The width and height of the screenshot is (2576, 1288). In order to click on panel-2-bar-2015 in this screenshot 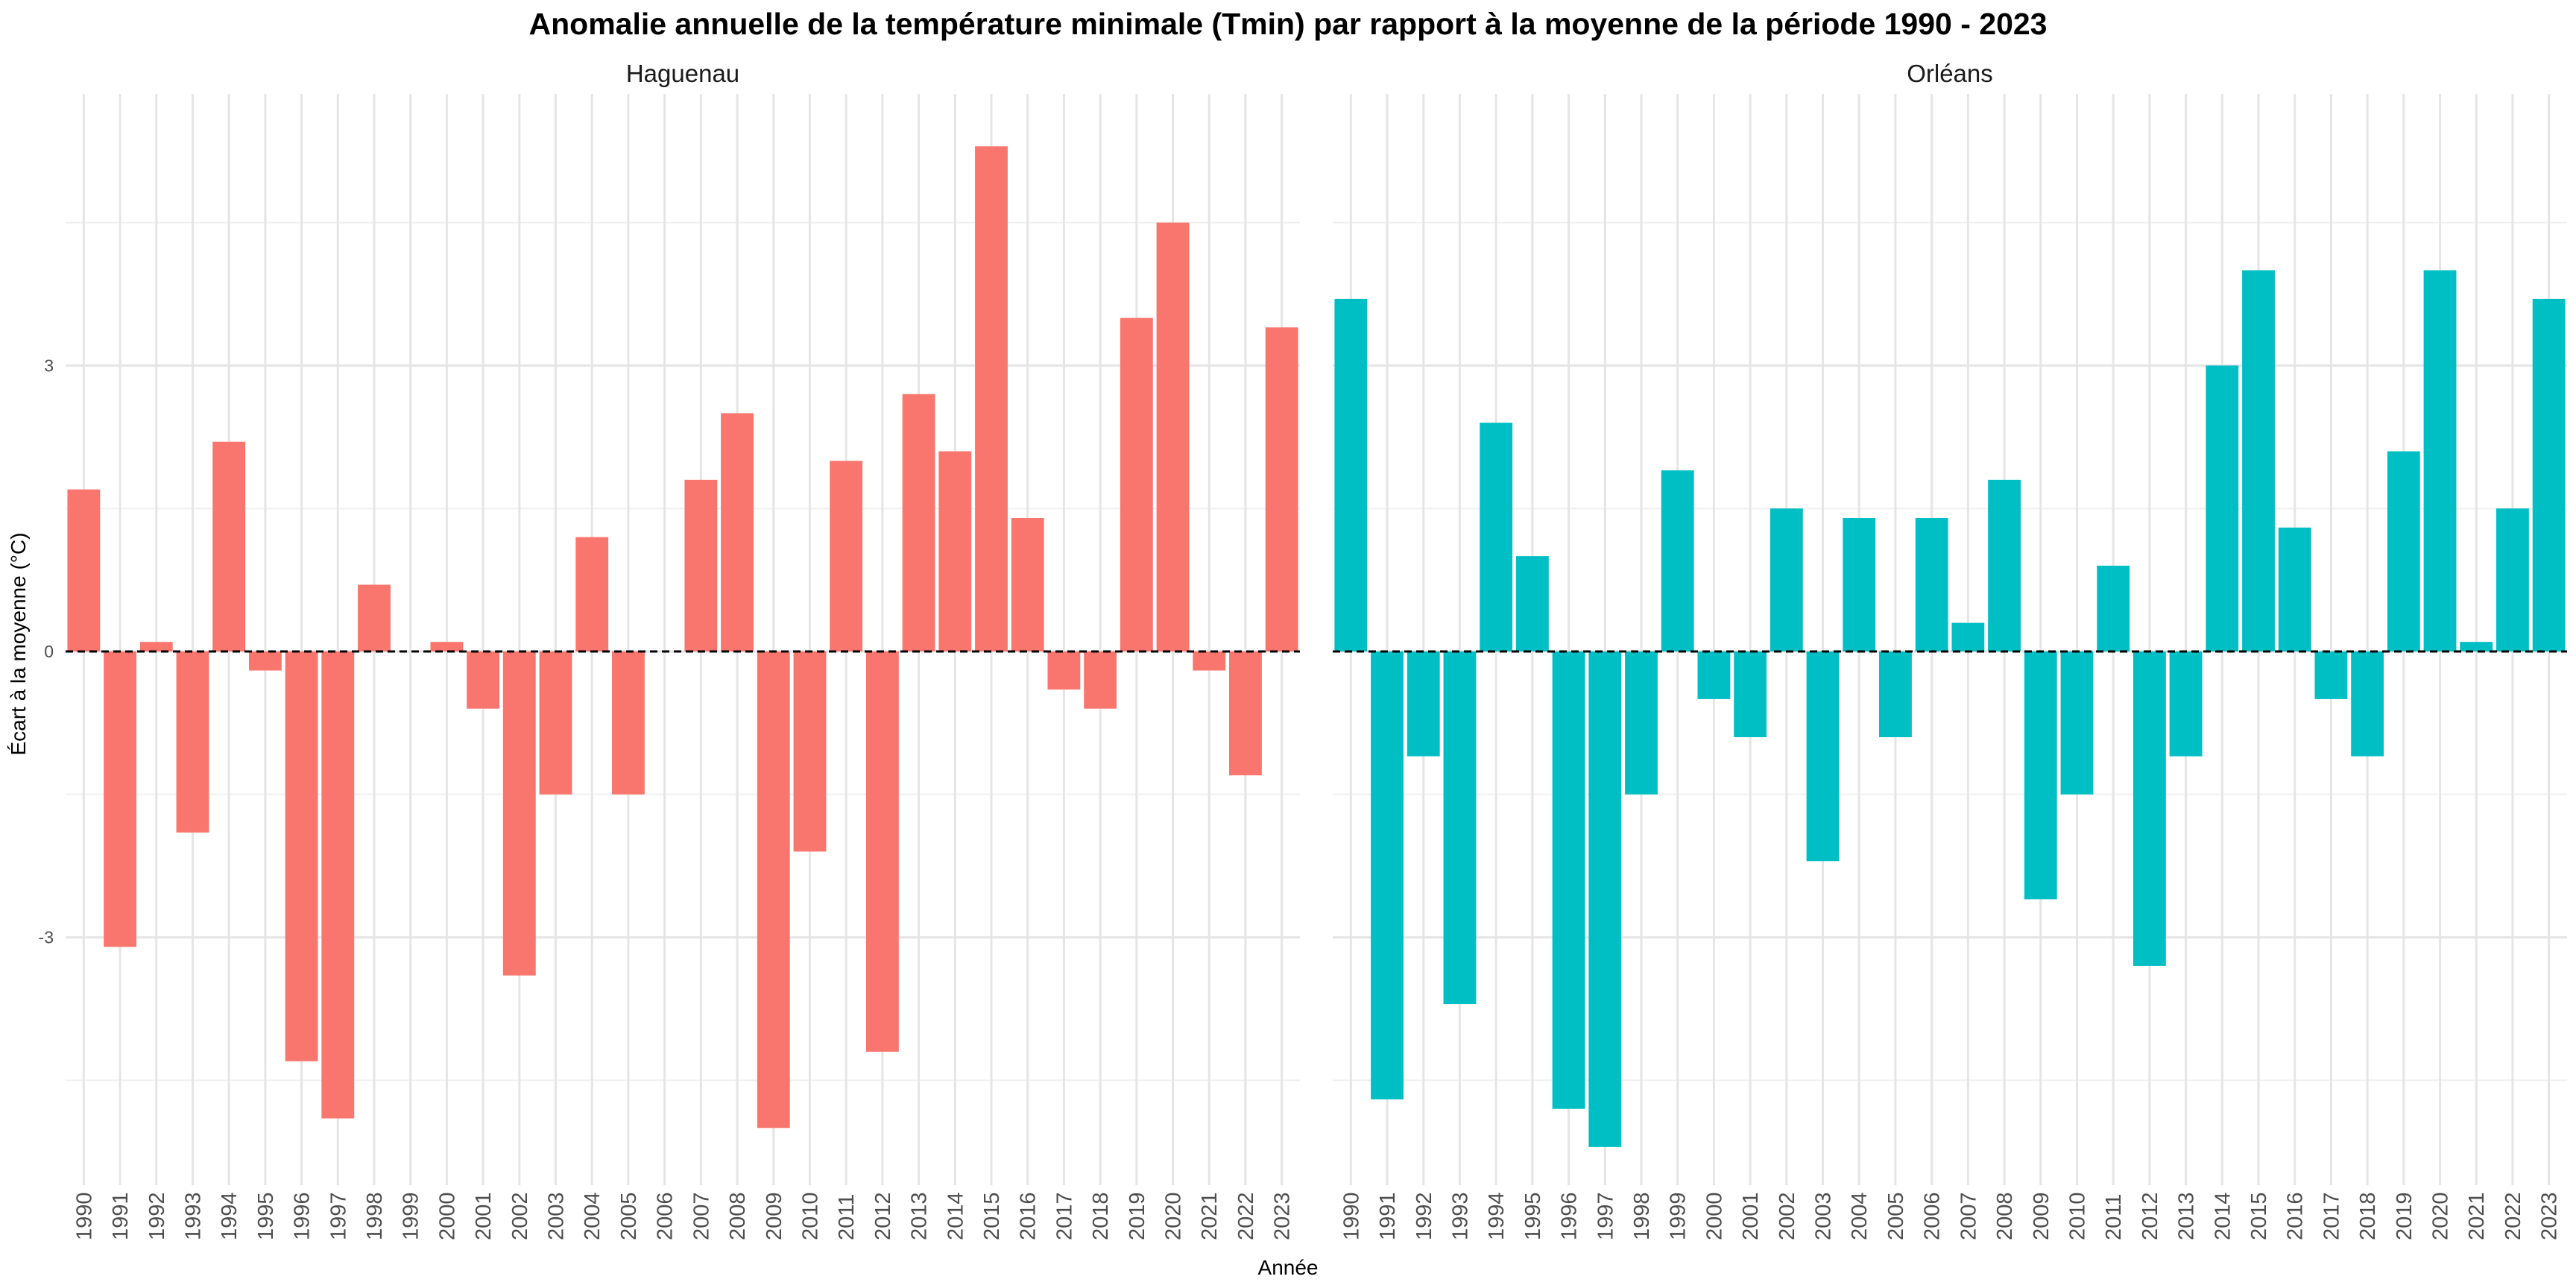, I will do `click(2258, 461)`.